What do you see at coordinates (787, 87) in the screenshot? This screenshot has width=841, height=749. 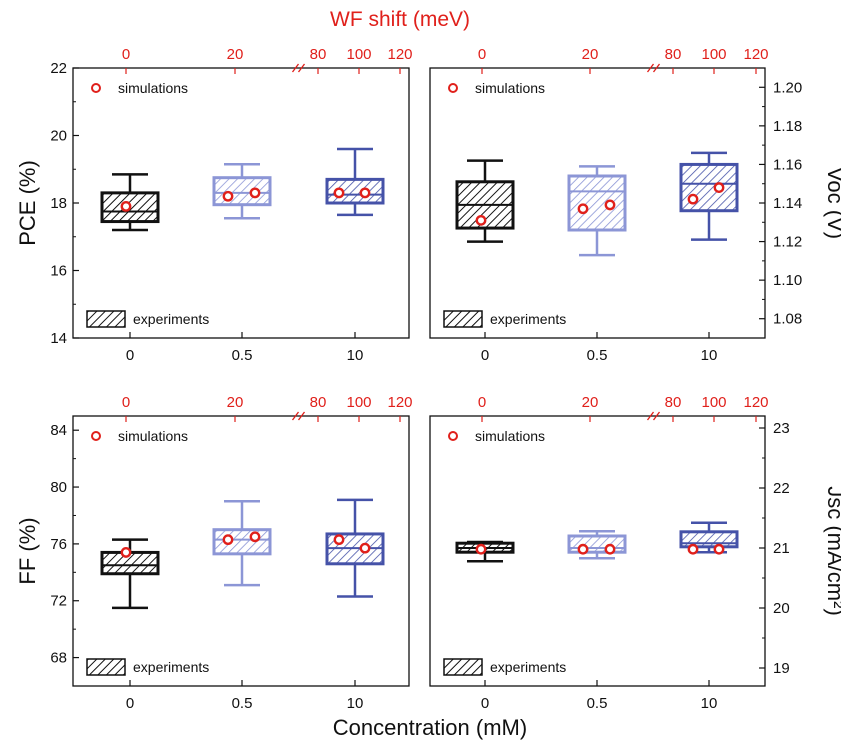 I see `y-tick-label: 1.20` at bounding box center [787, 87].